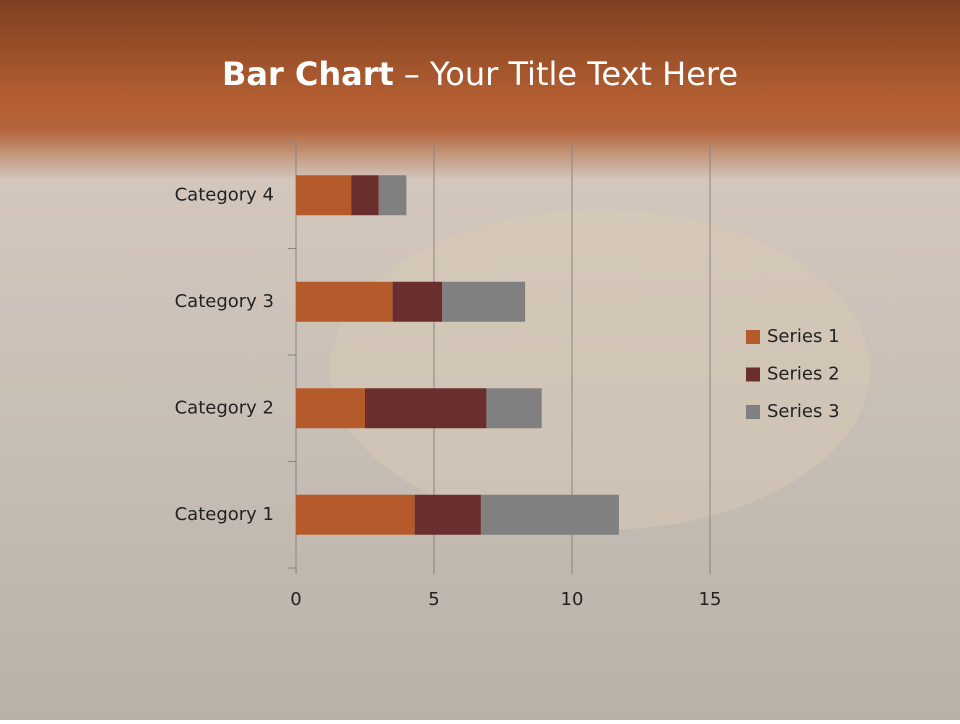 The width and height of the screenshot is (960, 724). What do you see at coordinates (803, 374) in the screenshot?
I see `legend-label: Series 2` at bounding box center [803, 374].